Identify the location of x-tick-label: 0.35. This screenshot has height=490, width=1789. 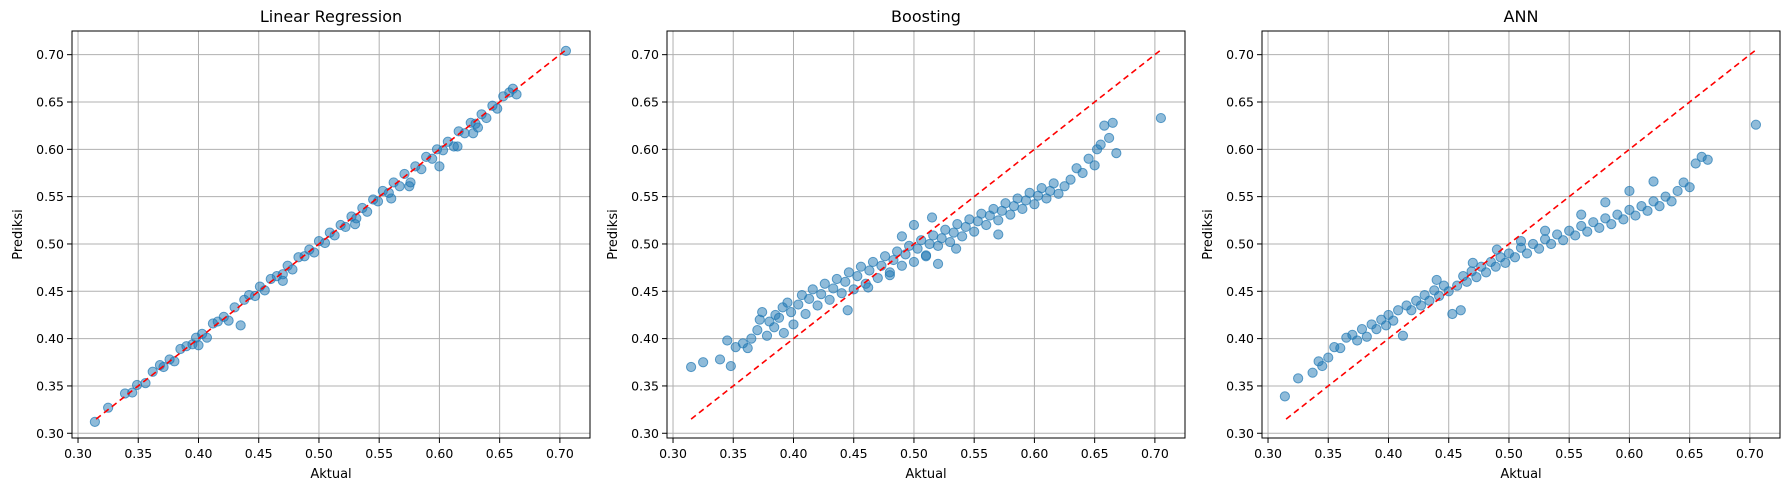
(138, 453).